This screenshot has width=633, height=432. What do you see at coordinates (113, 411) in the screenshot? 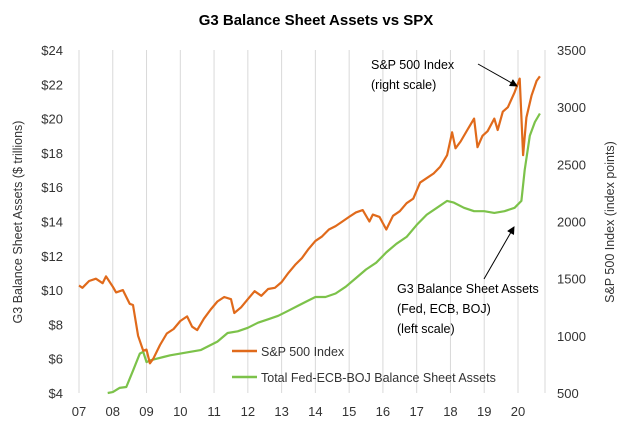
I see `x-tick-label: 08` at bounding box center [113, 411].